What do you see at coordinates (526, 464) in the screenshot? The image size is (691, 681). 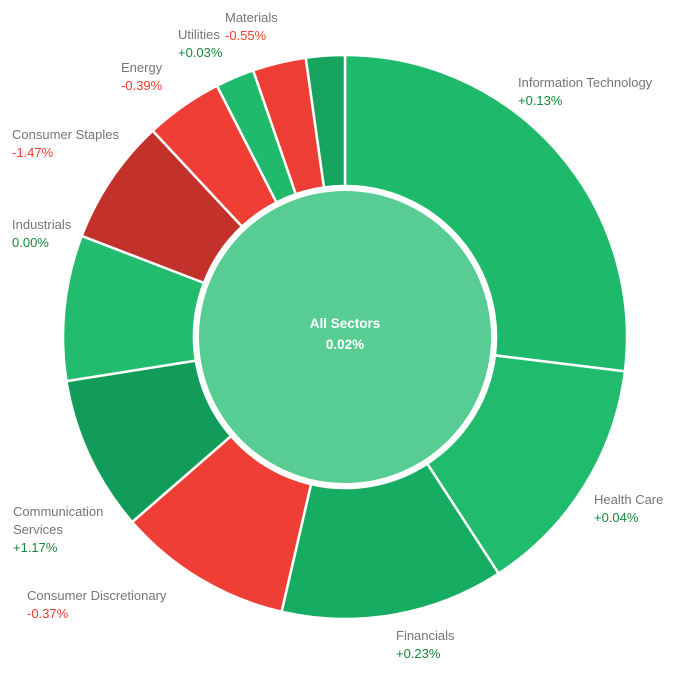 I see `segment-health-care` at bounding box center [526, 464].